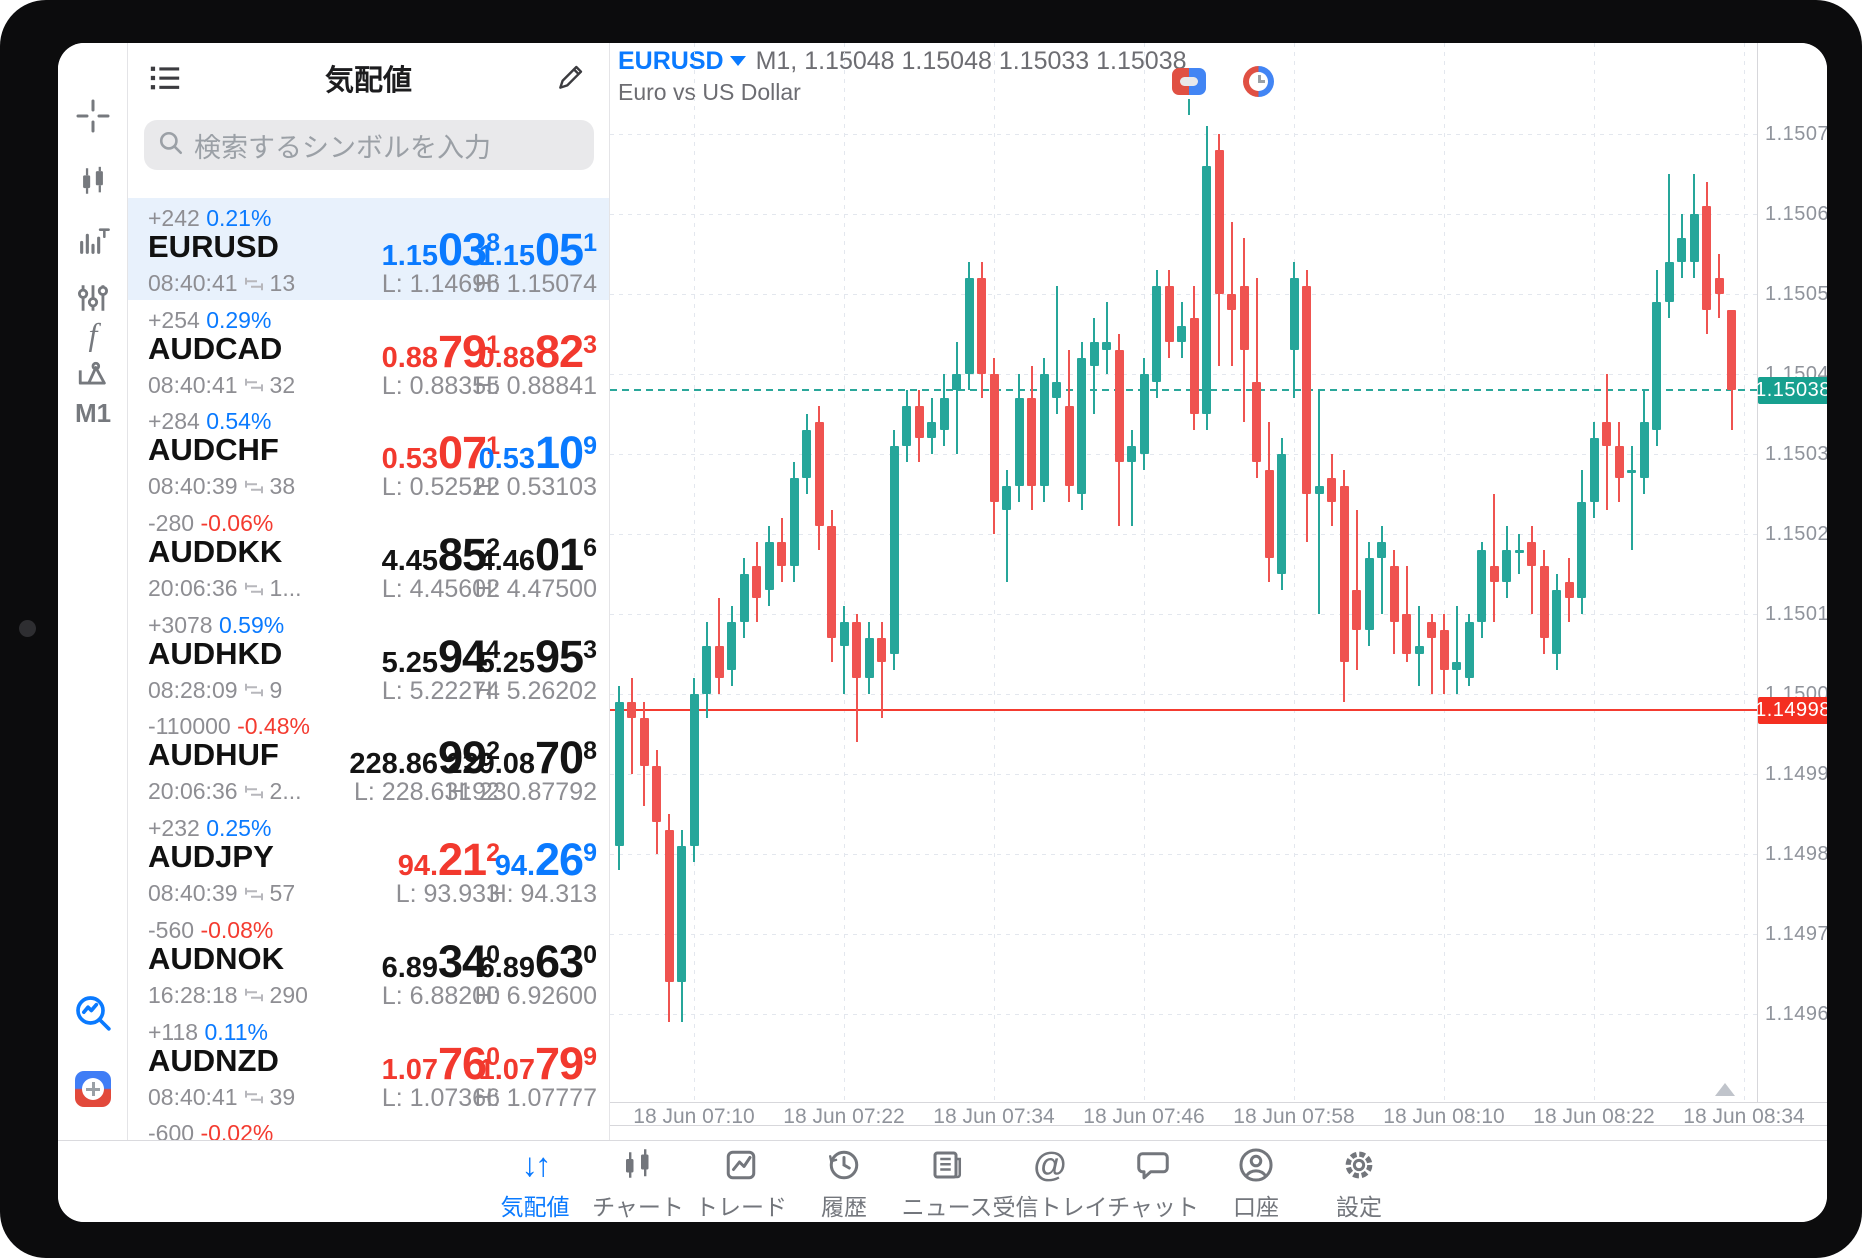  What do you see at coordinates (448, 860) in the screenshot?
I see `bid-price: 94.212` at bounding box center [448, 860].